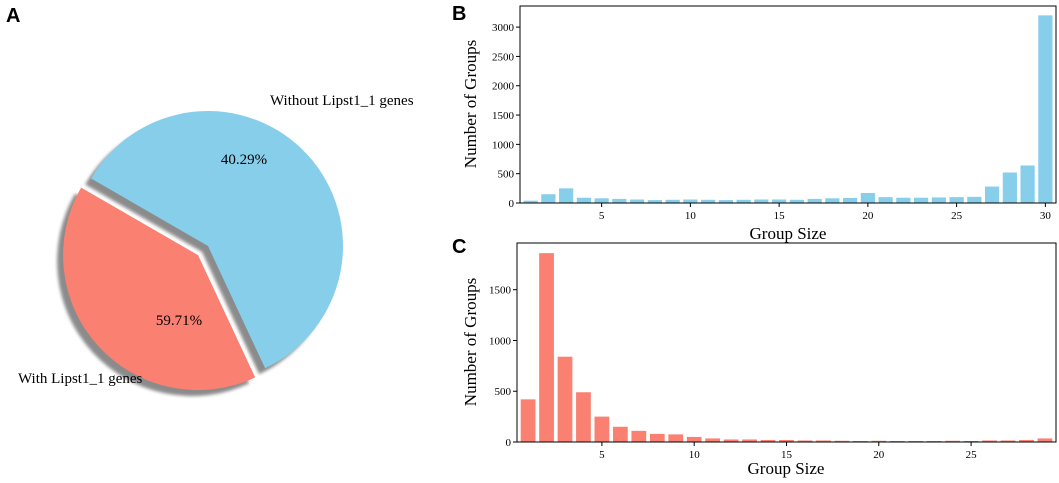  What do you see at coordinates (1046, 216) in the screenshot?
I see `x-tick-label: 30` at bounding box center [1046, 216].